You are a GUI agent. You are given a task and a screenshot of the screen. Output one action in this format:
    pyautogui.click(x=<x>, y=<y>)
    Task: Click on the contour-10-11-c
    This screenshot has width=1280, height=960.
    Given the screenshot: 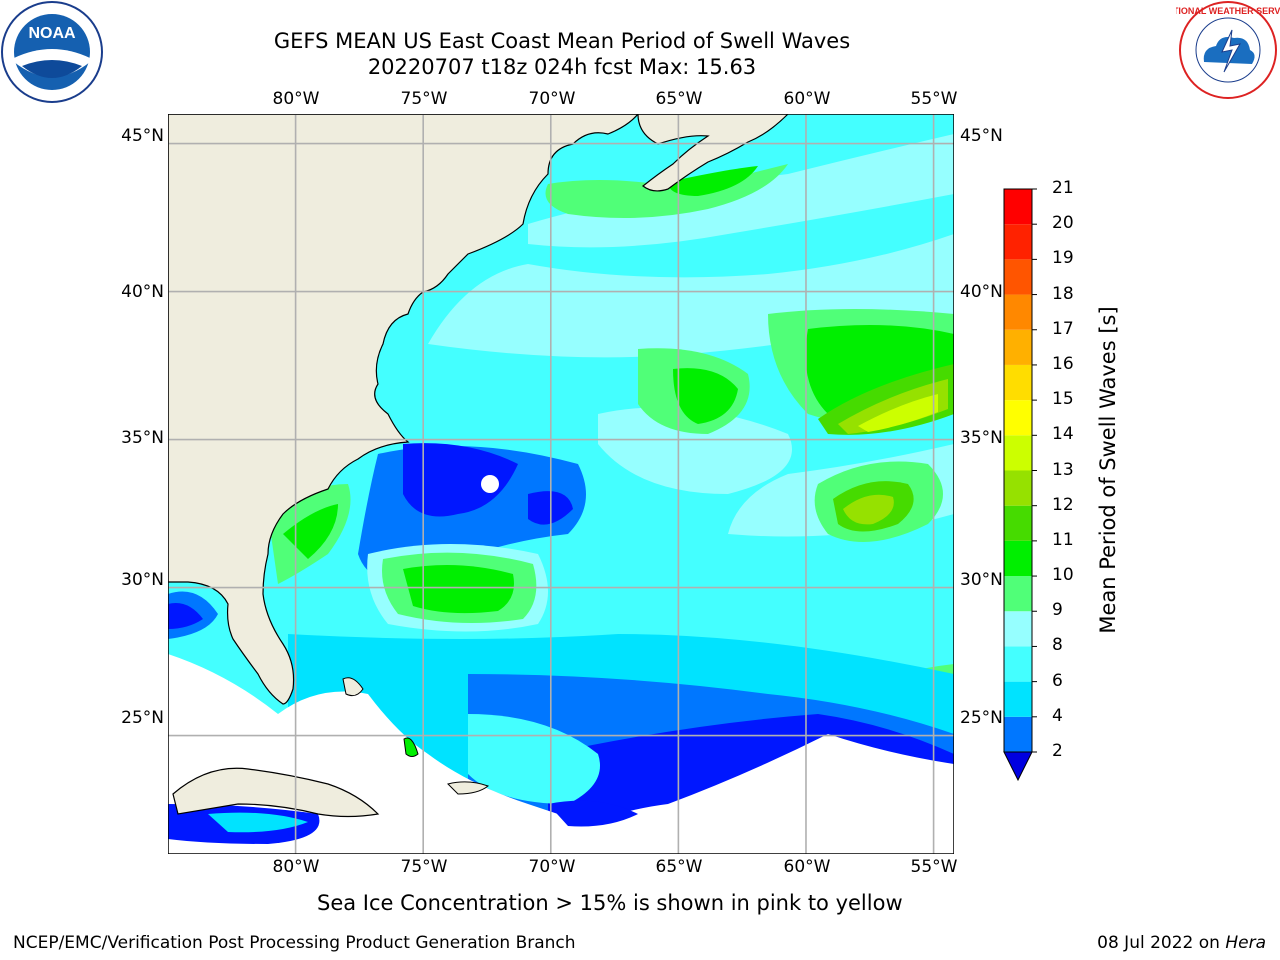 What is the action you would take?
    pyautogui.click(x=705, y=396)
    